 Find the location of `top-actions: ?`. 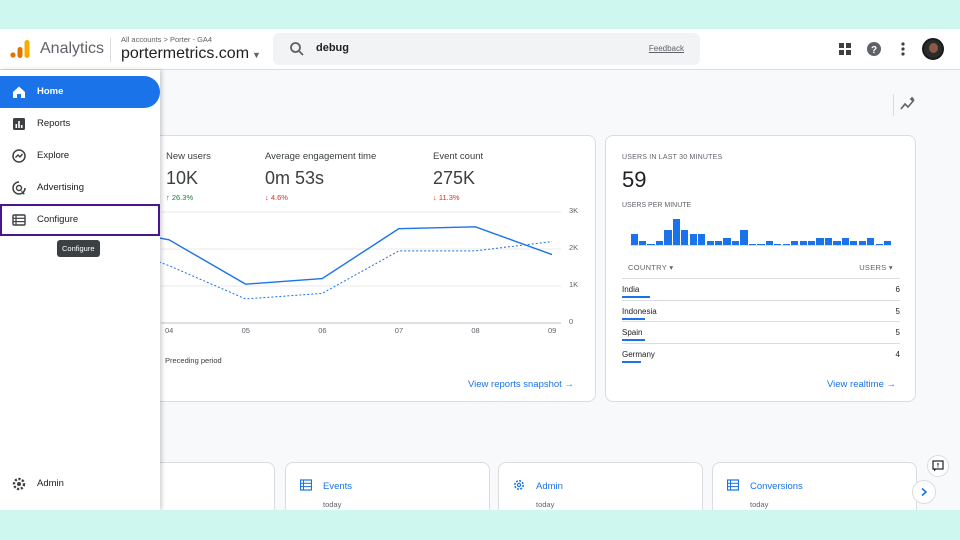

top-actions: ? is located at coordinates (885, 49).